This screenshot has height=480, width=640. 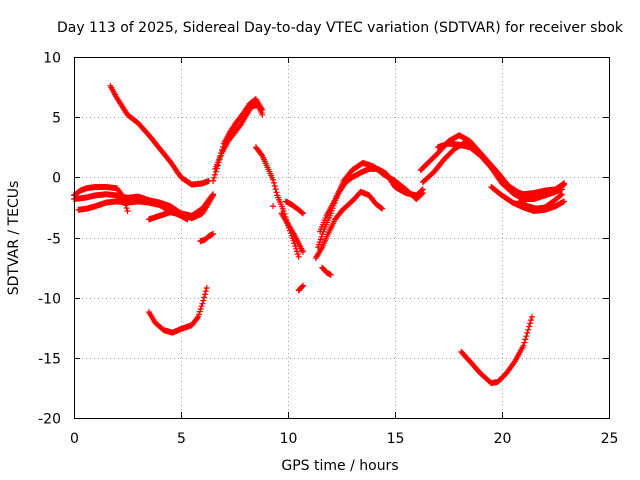 What do you see at coordinates (52, 59) in the screenshot?
I see `y-tick-label: 10` at bounding box center [52, 59].